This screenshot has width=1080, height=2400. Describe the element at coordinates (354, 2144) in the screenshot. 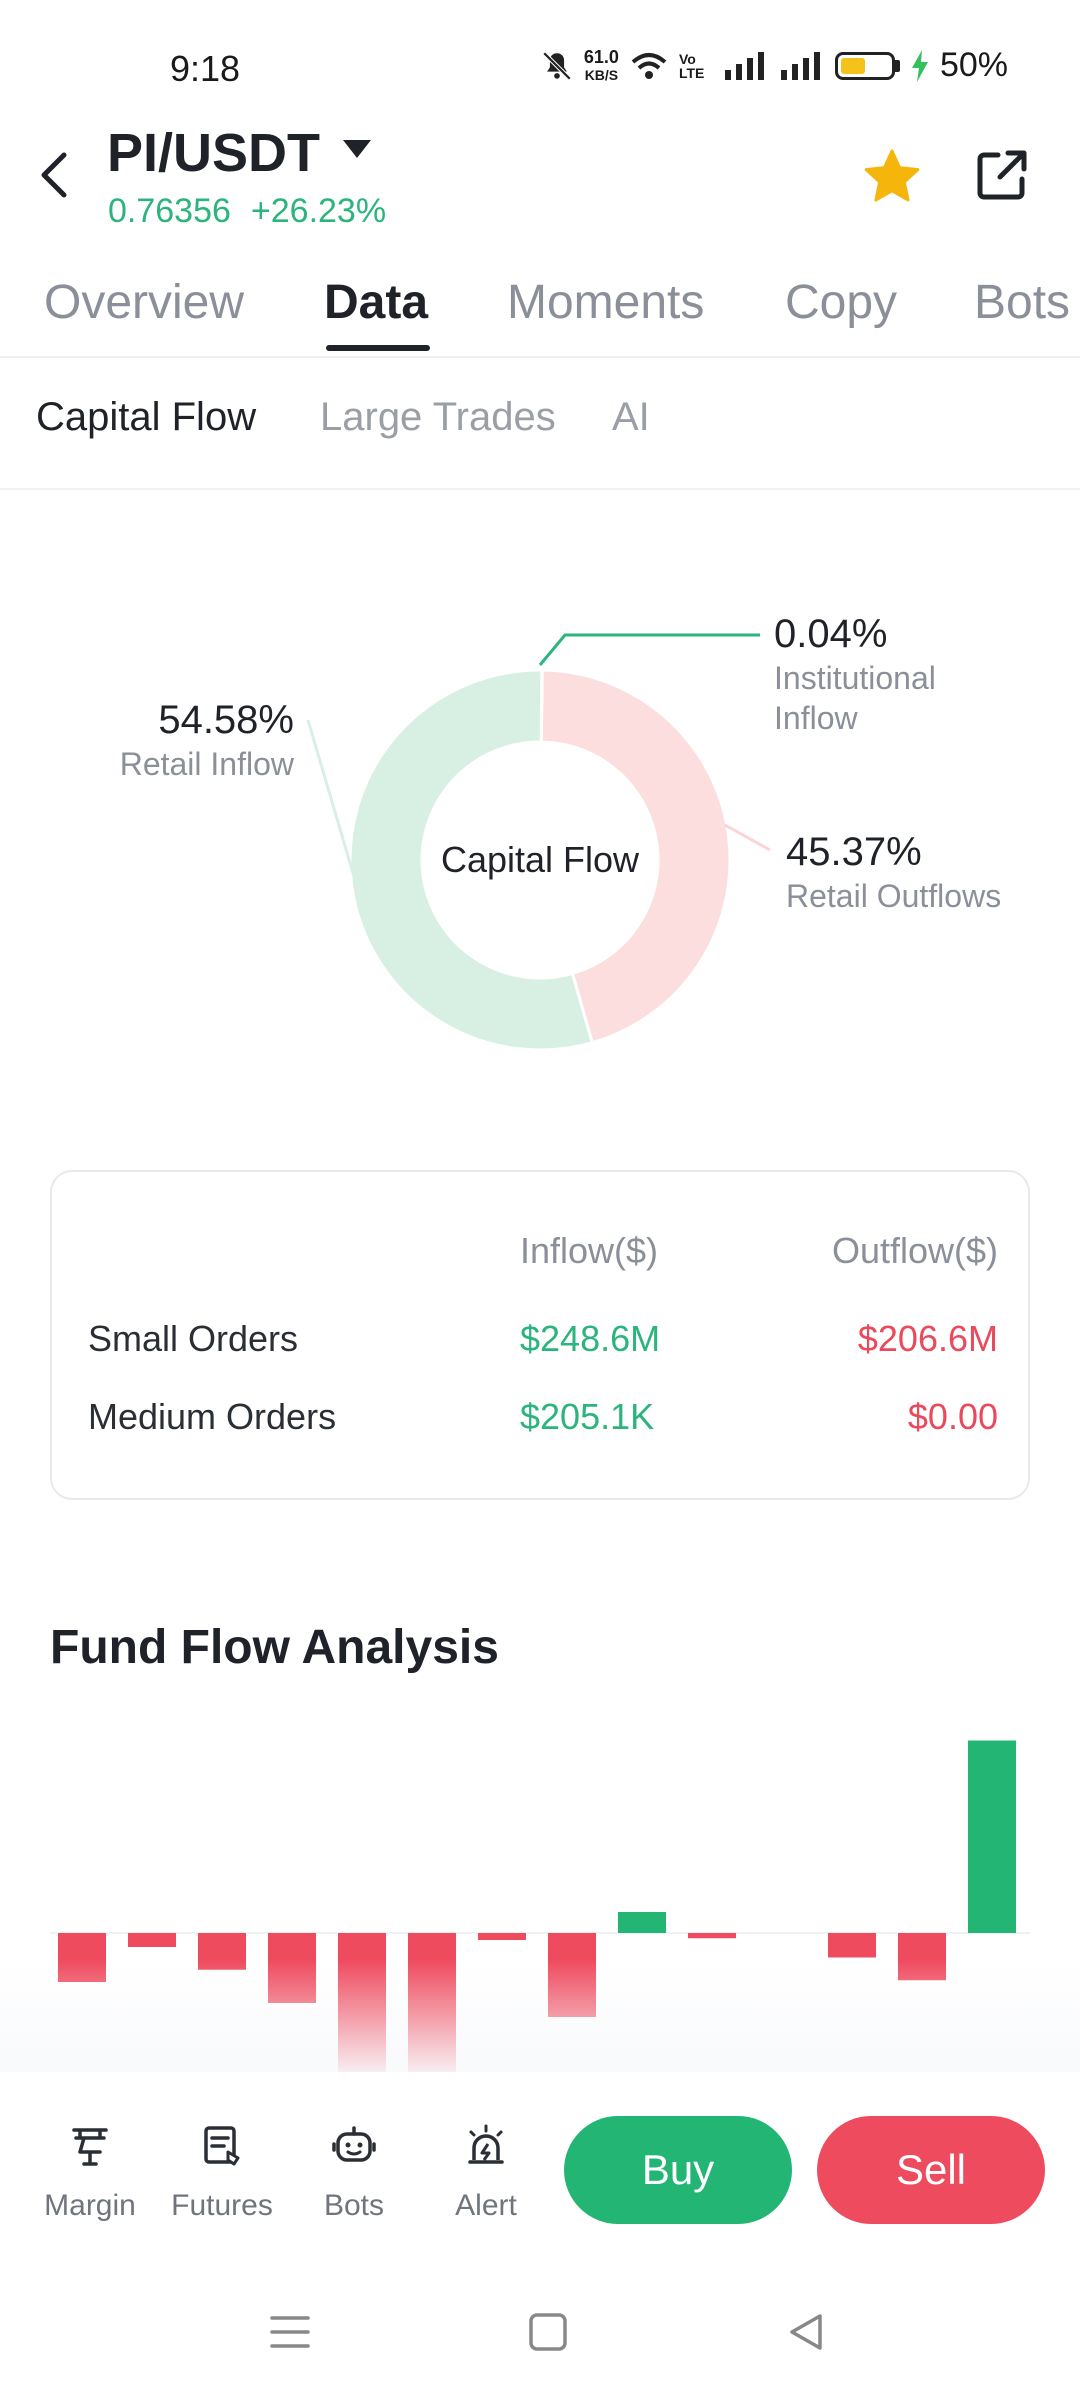

I see `bots-icon` at that location.